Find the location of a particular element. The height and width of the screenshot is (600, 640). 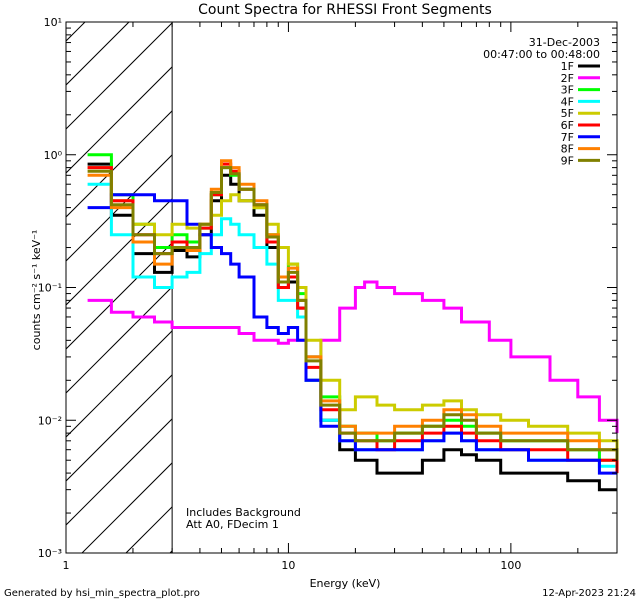

legend-label-3F: 3F is located at coordinates (567, 90).